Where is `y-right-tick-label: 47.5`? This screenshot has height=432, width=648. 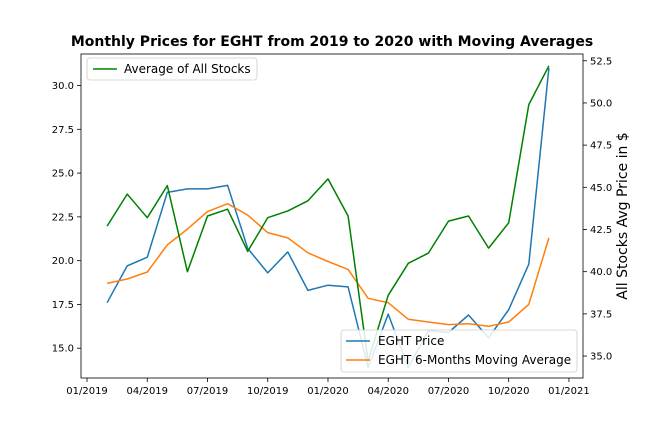 y-right-tick-label: 47.5 is located at coordinates (601, 146).